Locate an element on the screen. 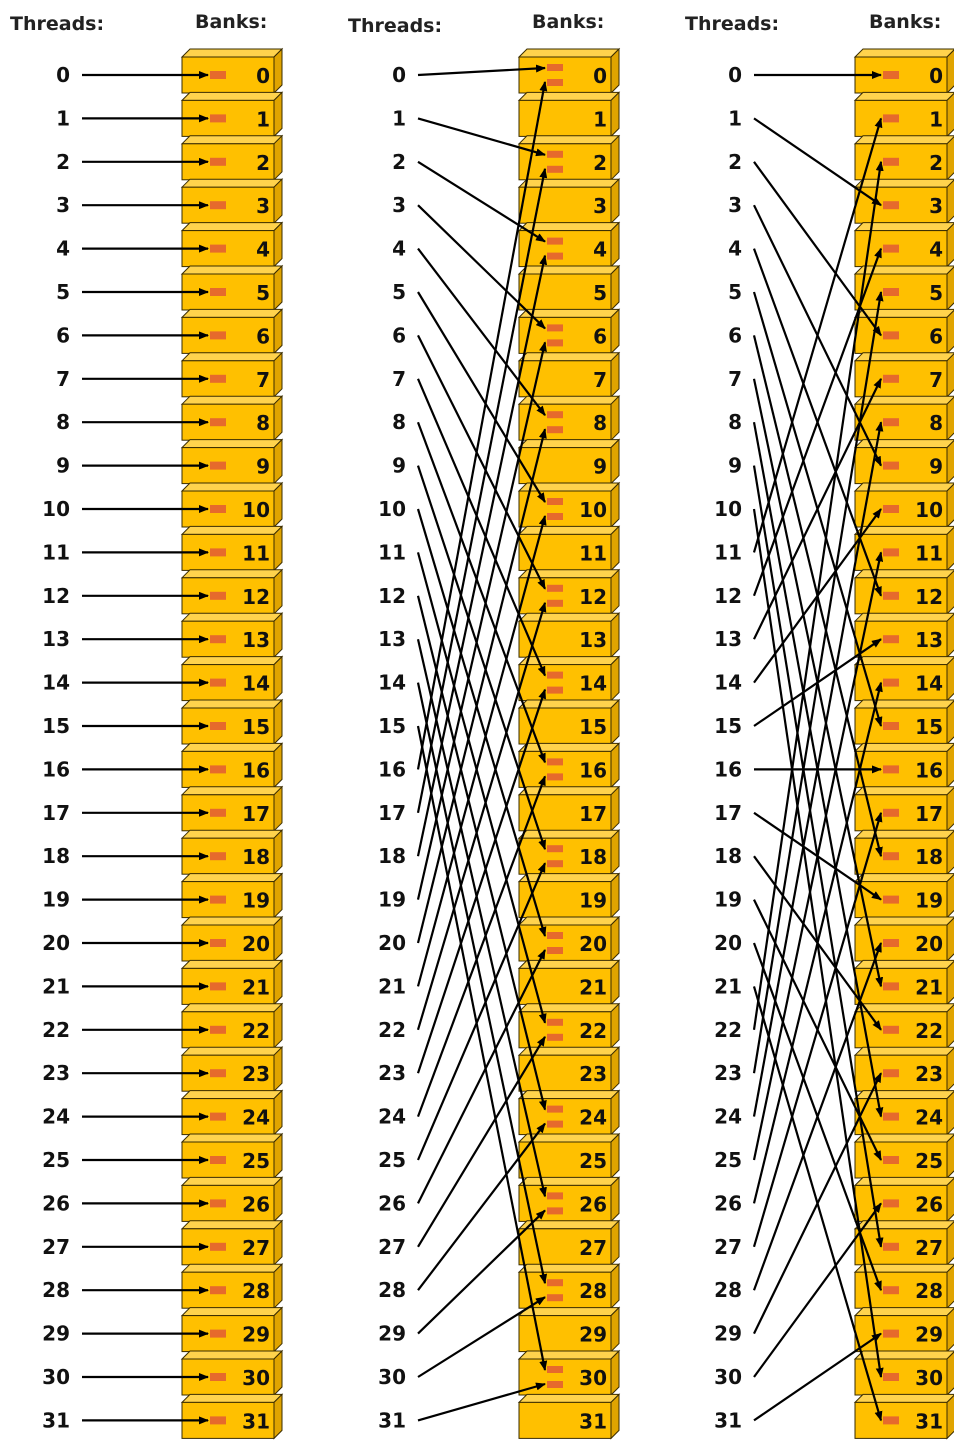 Image resolution: width=954 pixels, height=1445 pixels. bank-label: 19 is located at coordinates (929, 901).